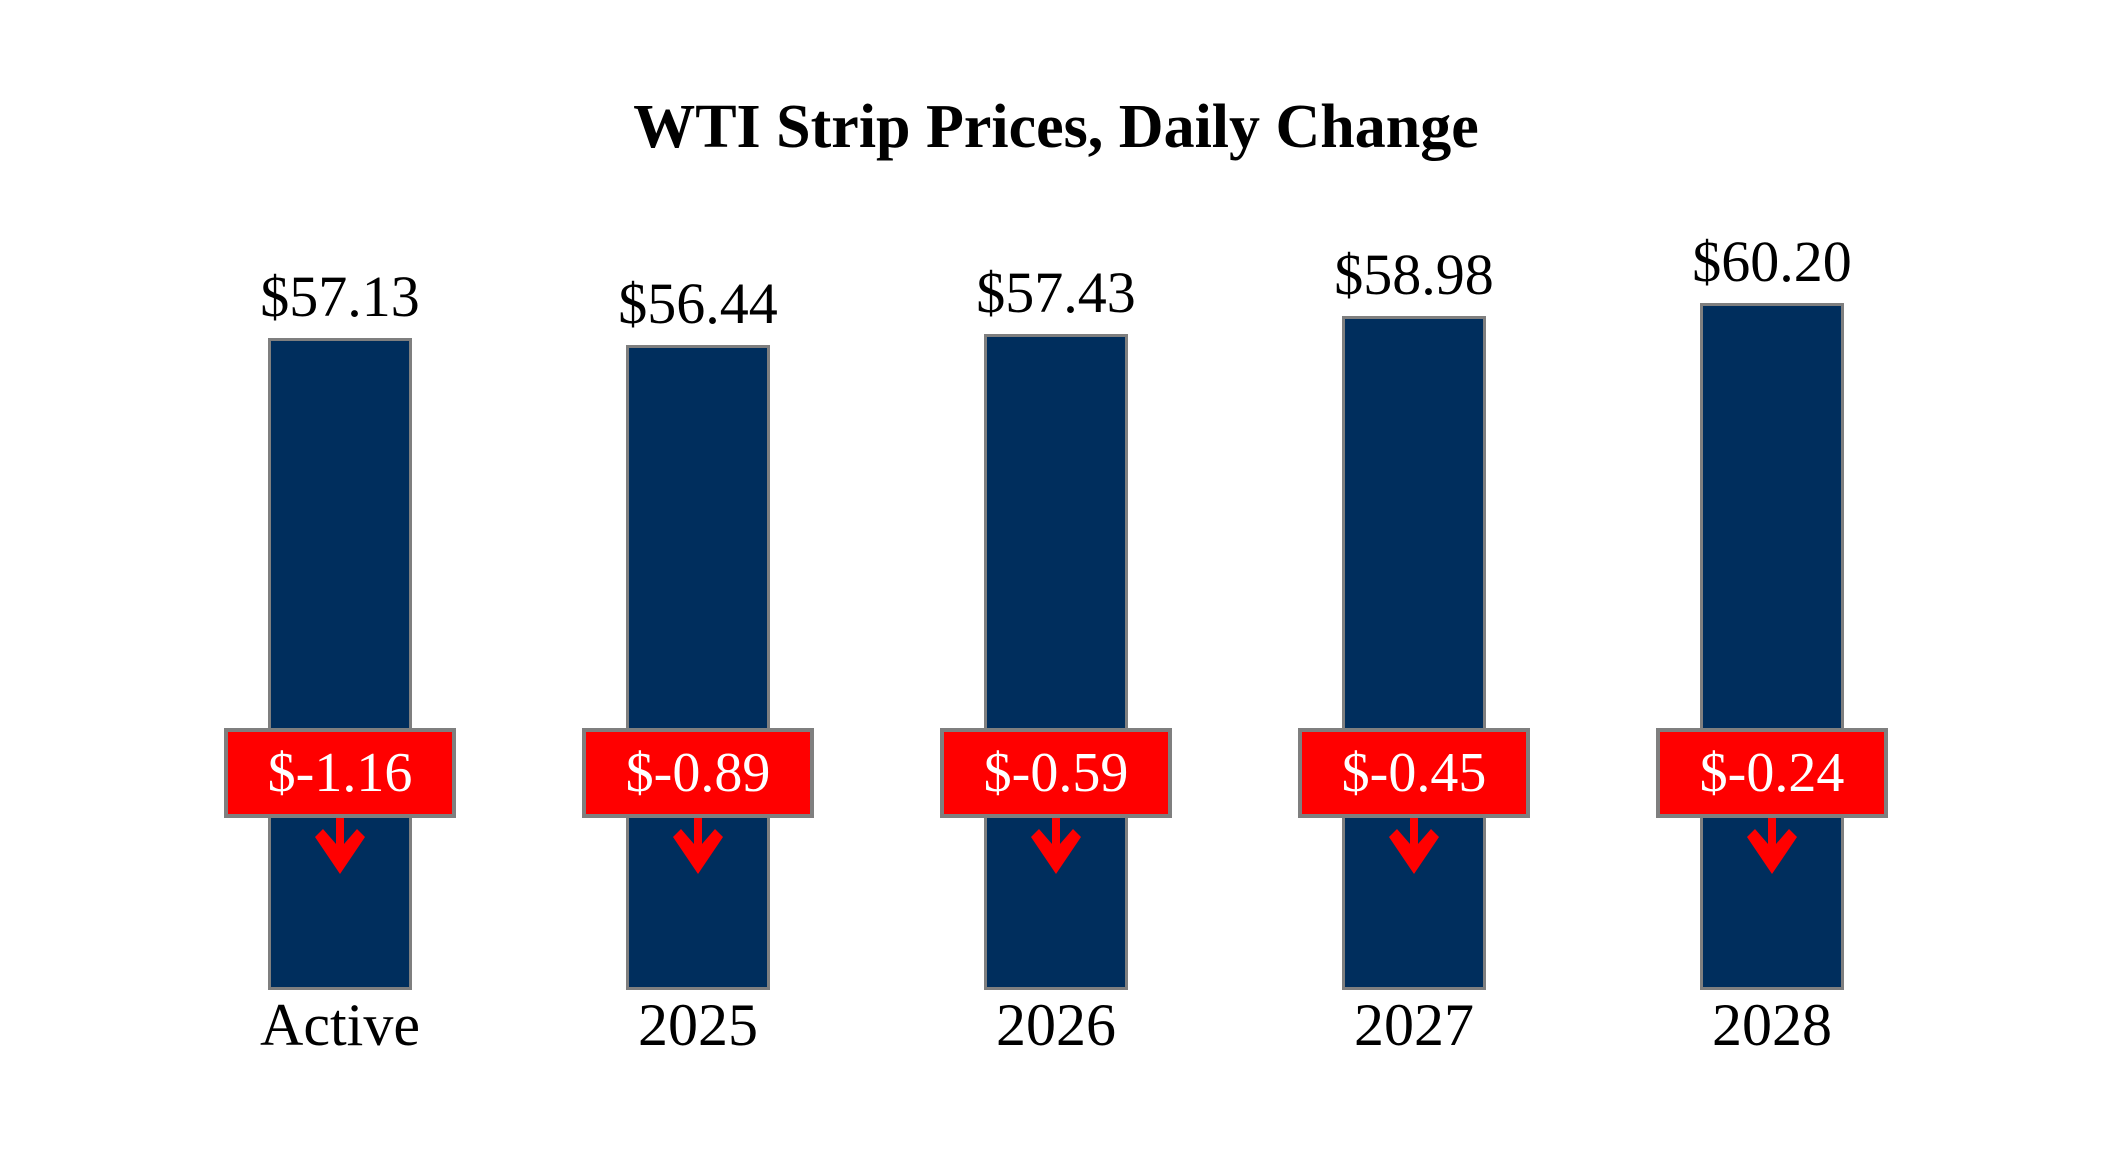  I want to click on daily-change-value: $-0.89, so click(698, 773).